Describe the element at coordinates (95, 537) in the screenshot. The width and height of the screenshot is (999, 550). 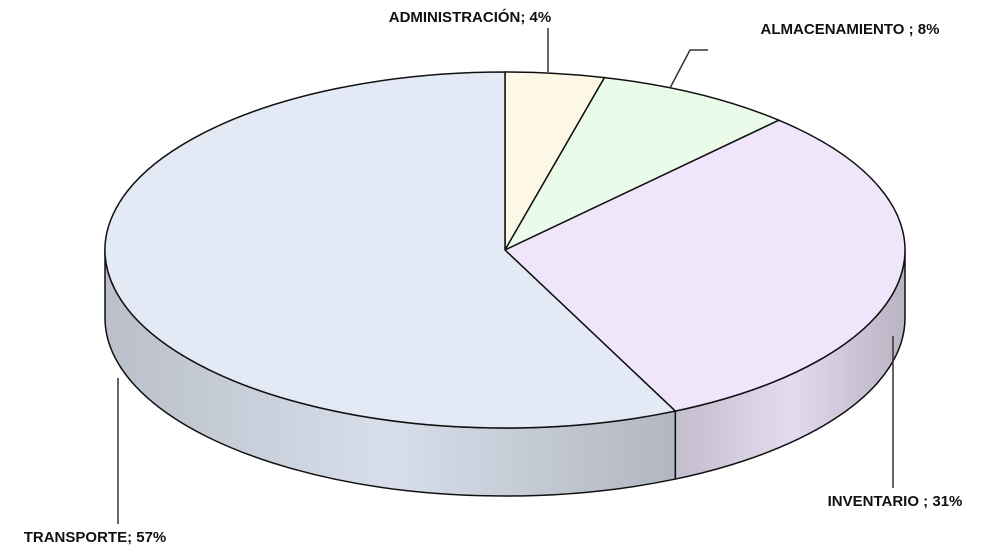
I see `data-label: TRANSPORTE; 57%` at that location.